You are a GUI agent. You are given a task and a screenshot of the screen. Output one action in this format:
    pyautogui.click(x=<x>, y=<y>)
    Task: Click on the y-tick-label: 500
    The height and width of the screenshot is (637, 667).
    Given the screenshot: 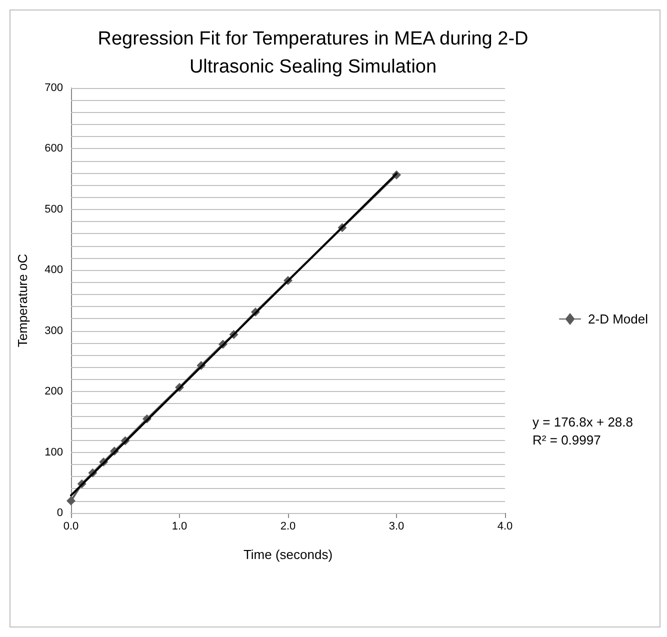 What is the action you would take?
    pyautogui.click(x=53, y=209)
    